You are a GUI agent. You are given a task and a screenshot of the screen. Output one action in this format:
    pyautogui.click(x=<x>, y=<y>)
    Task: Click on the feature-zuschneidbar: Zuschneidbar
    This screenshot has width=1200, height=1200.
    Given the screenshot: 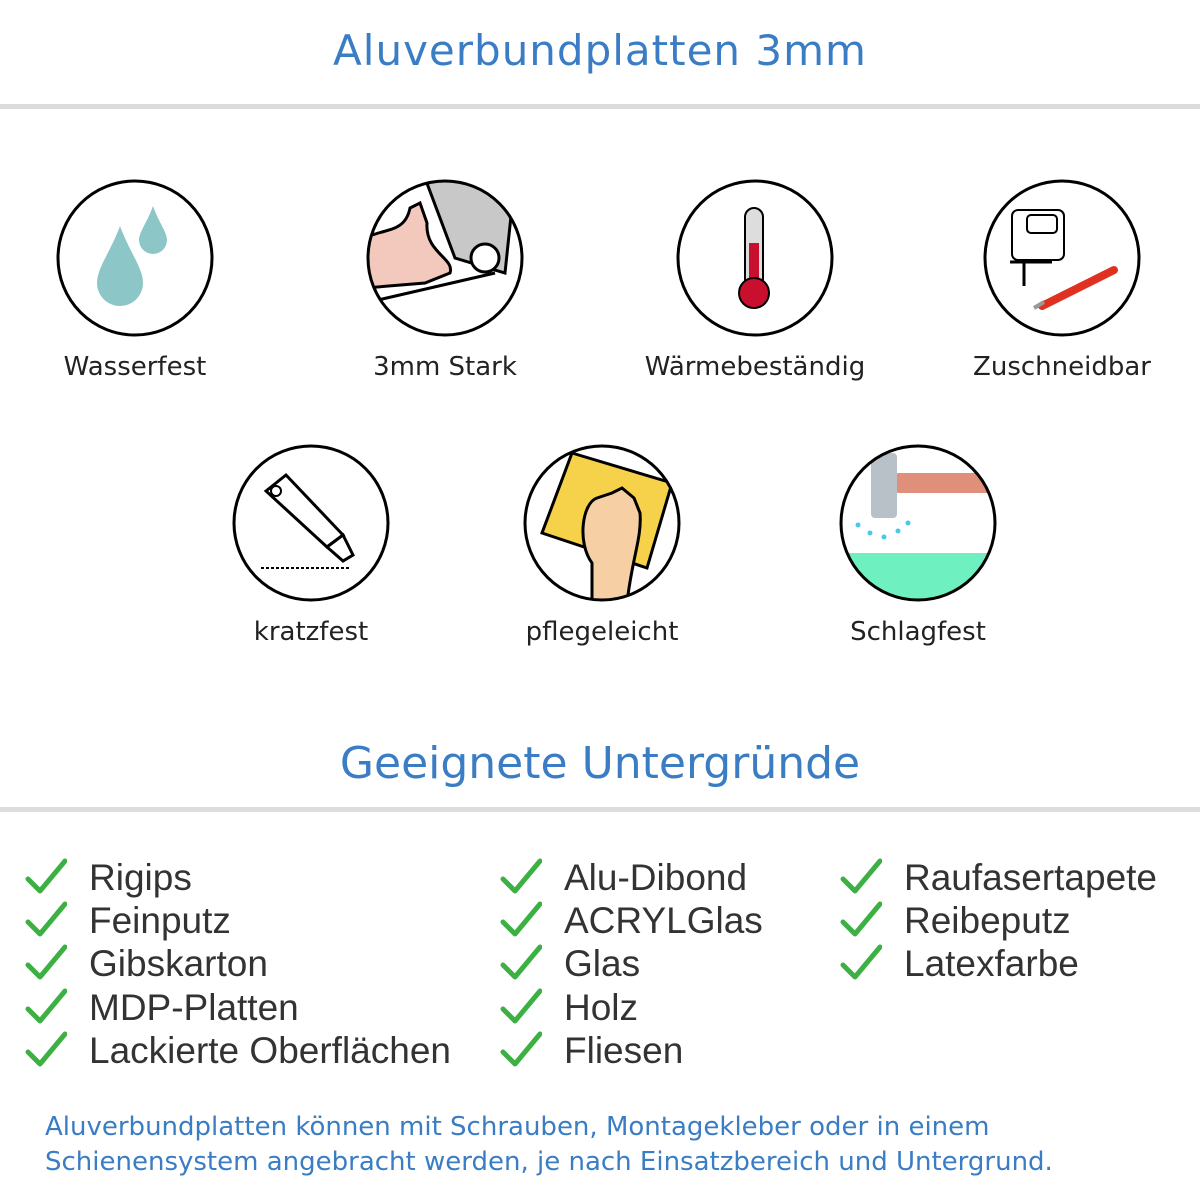 What is the action you would take?
    pyautogui.click(x=1056, y=280)
    